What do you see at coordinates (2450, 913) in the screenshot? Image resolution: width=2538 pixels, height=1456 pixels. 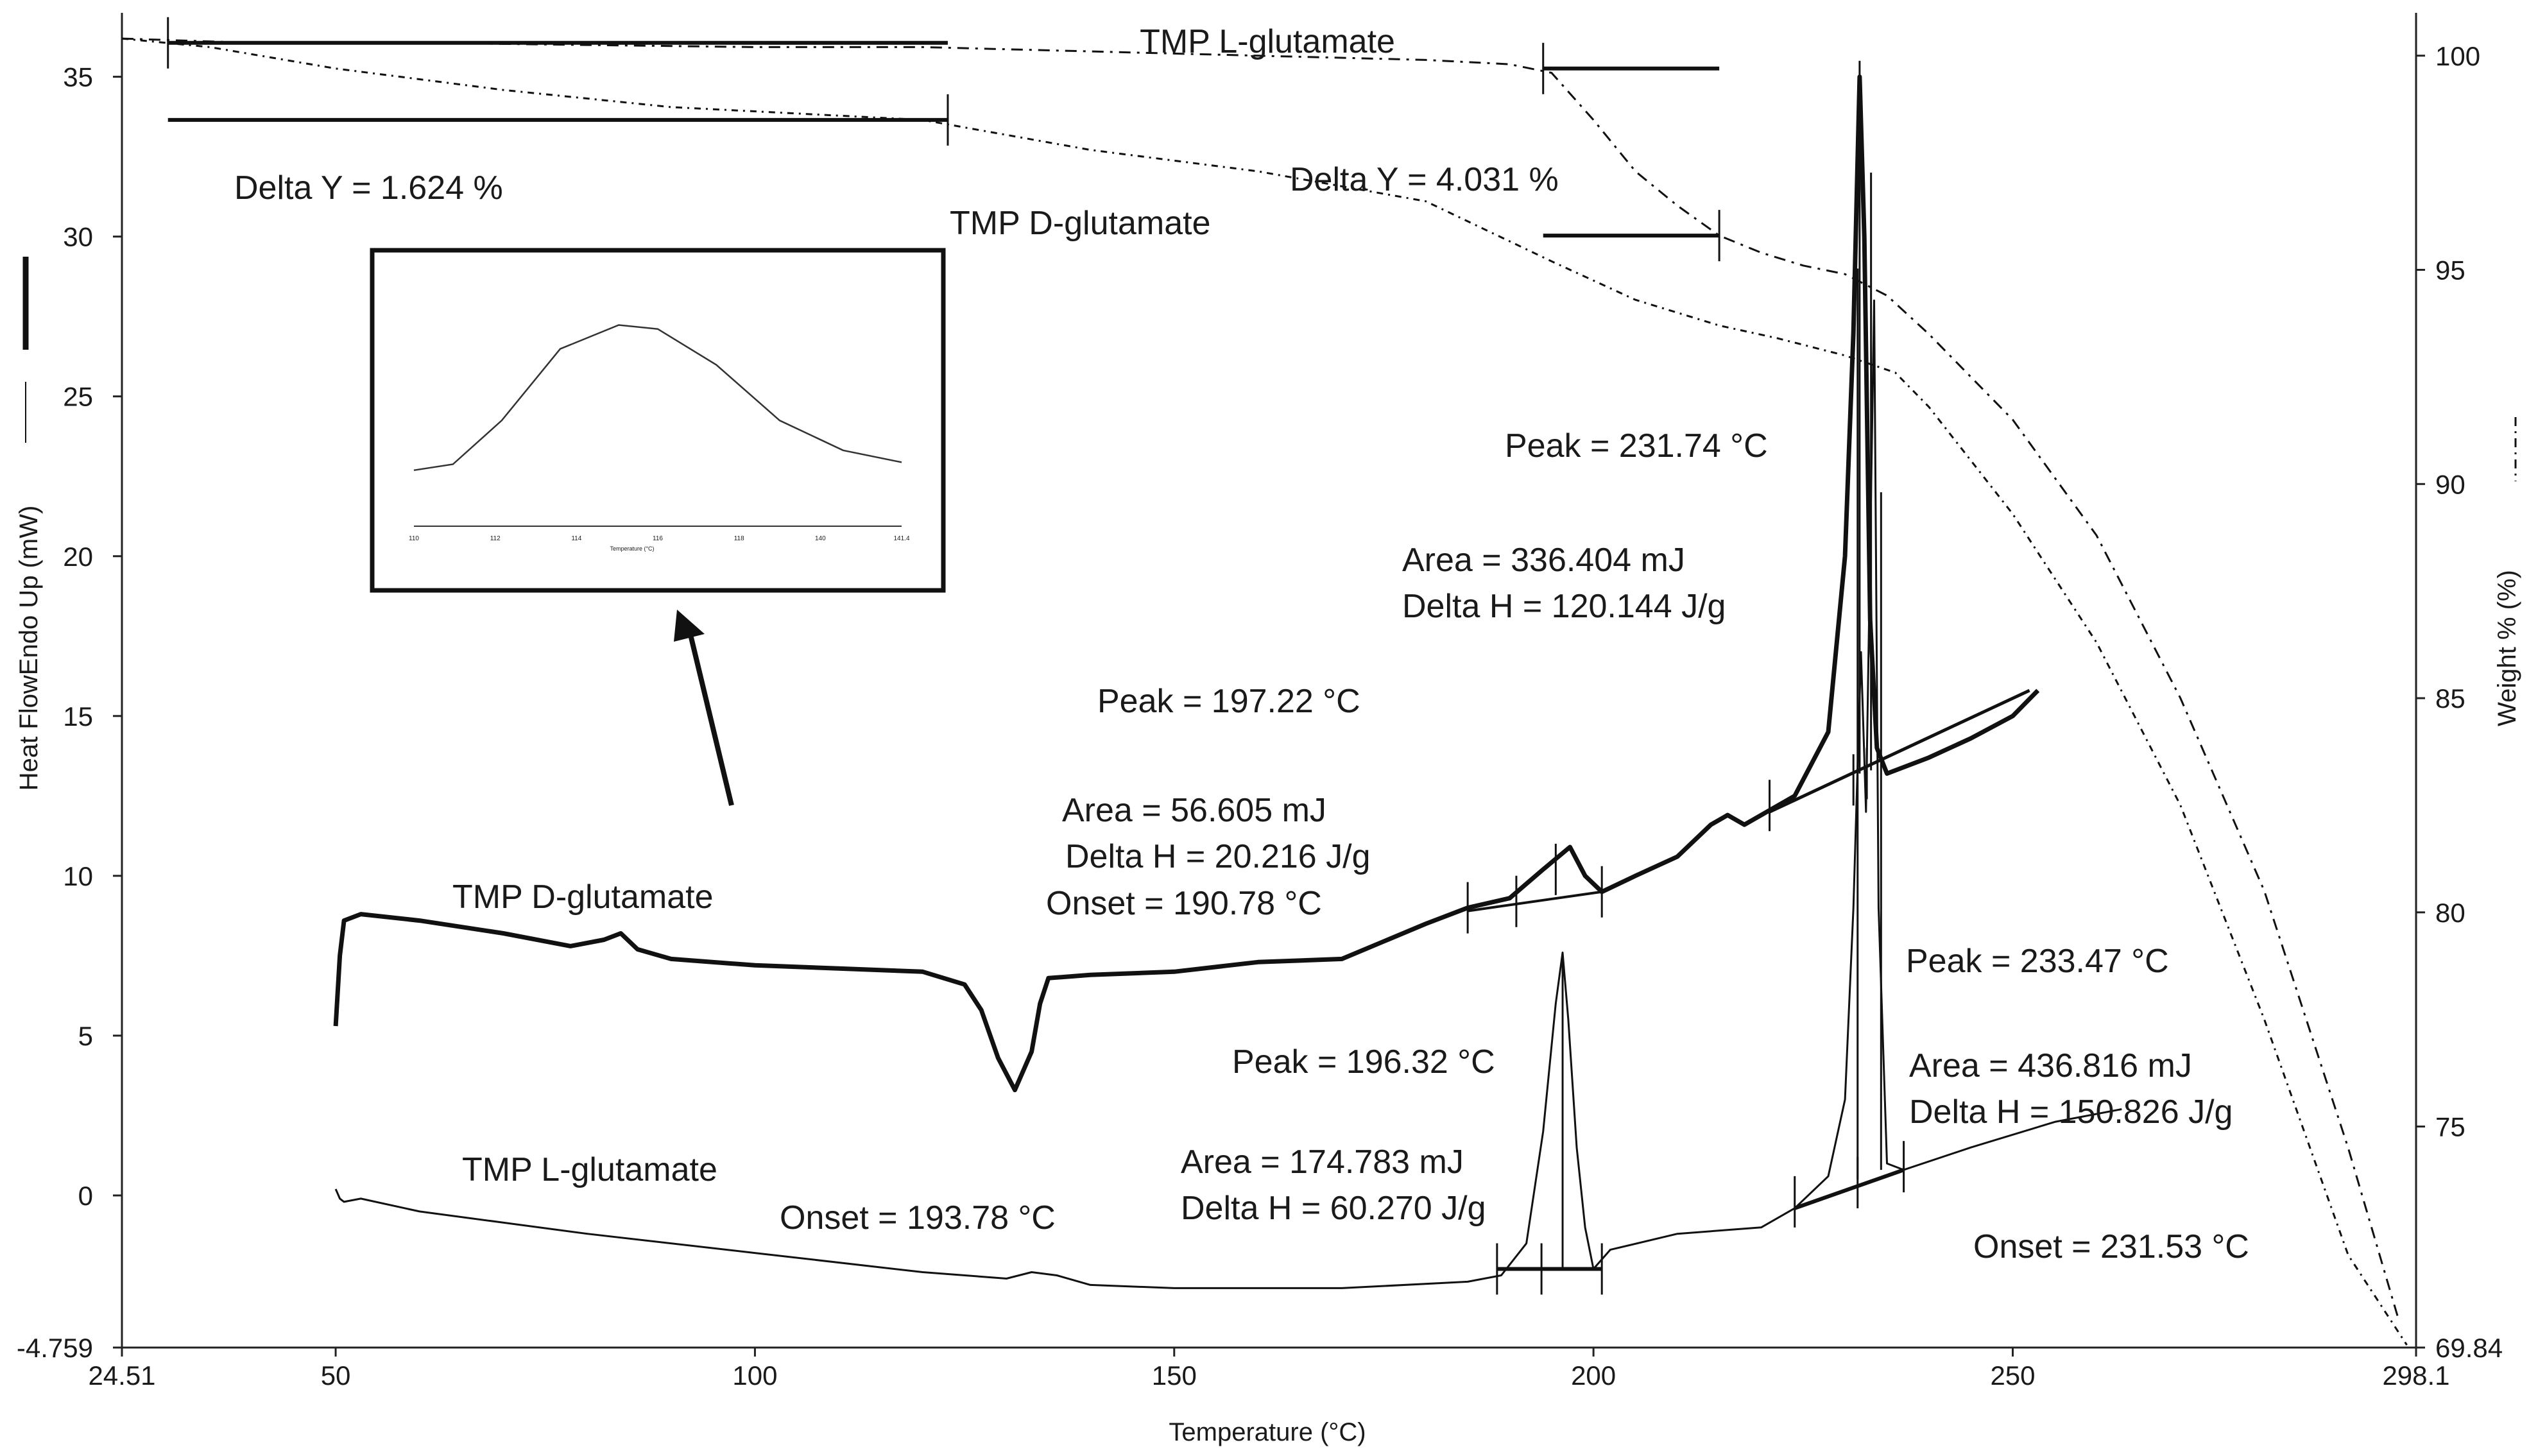 I see `y-right-tick-label: 80` at bounding box center [2450, 913].